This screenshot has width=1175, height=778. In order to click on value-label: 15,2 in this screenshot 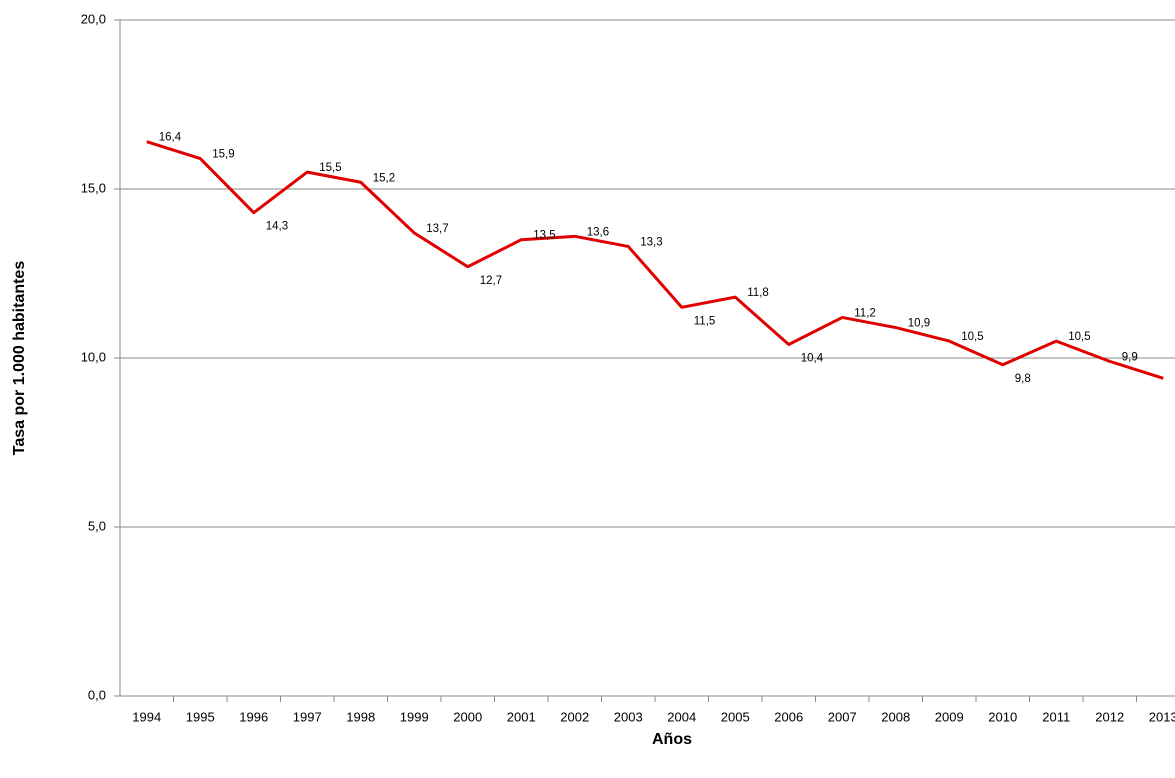, I will do `click(384, 178)`.